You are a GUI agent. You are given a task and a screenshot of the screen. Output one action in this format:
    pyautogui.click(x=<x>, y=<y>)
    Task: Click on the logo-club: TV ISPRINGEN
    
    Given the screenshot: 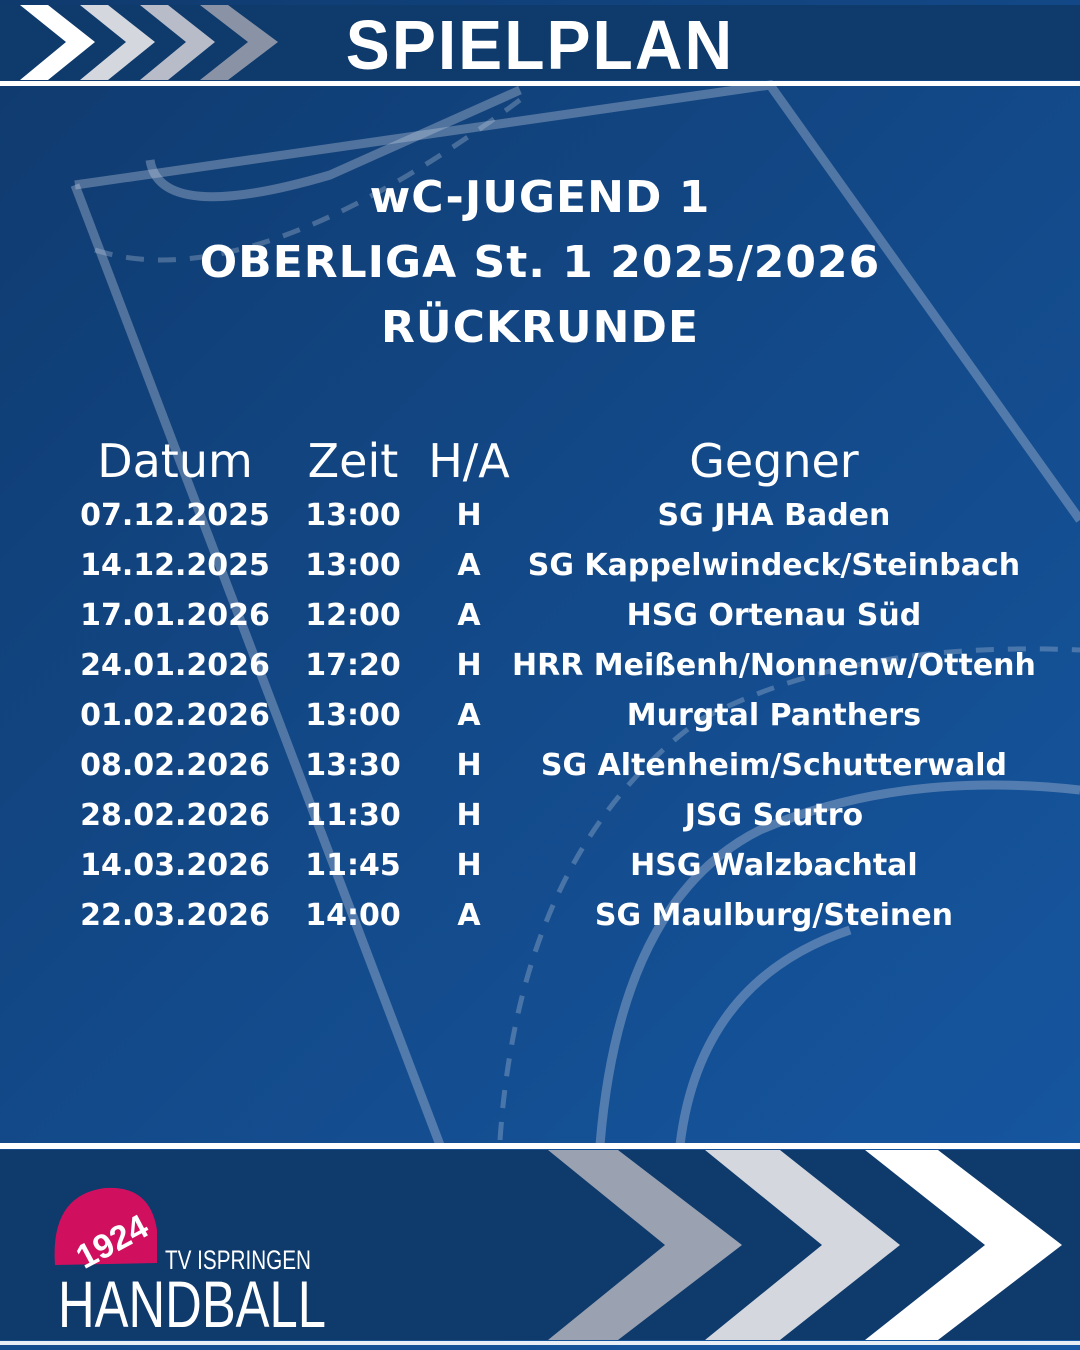 What is the action you would take?
    pyautogui.click(x=238, y=1260)
    